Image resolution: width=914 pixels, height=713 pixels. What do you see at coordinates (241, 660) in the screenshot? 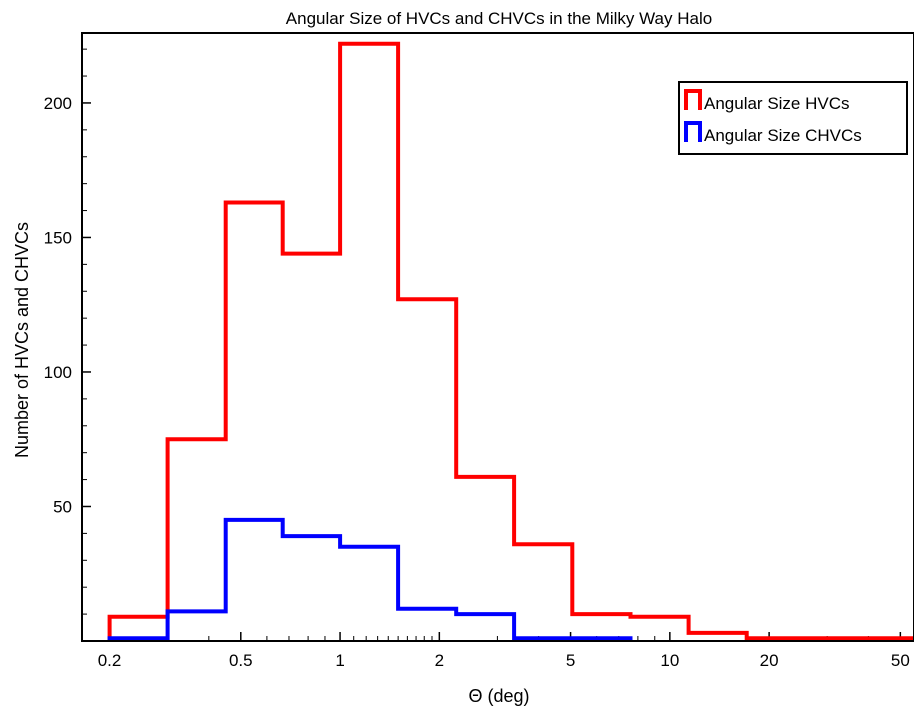
I see `x-tick-label: 0.5` at bounding box center [241, 660].